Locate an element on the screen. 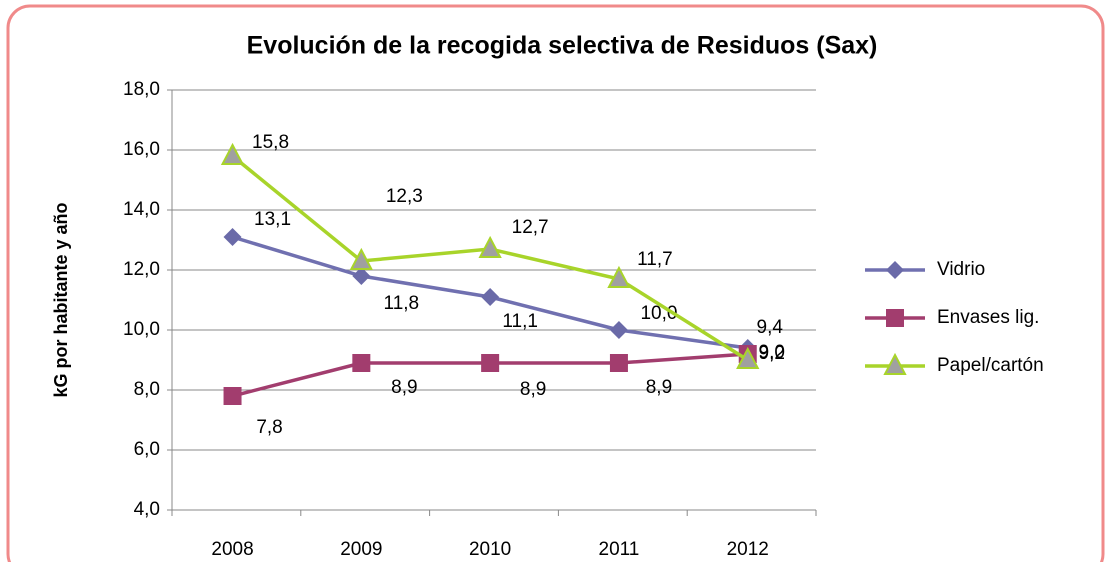 Image resolution: width=1111 pixels, height=562 pixels. y-tick-label: 18,0 is located at coordinates (141, 89).